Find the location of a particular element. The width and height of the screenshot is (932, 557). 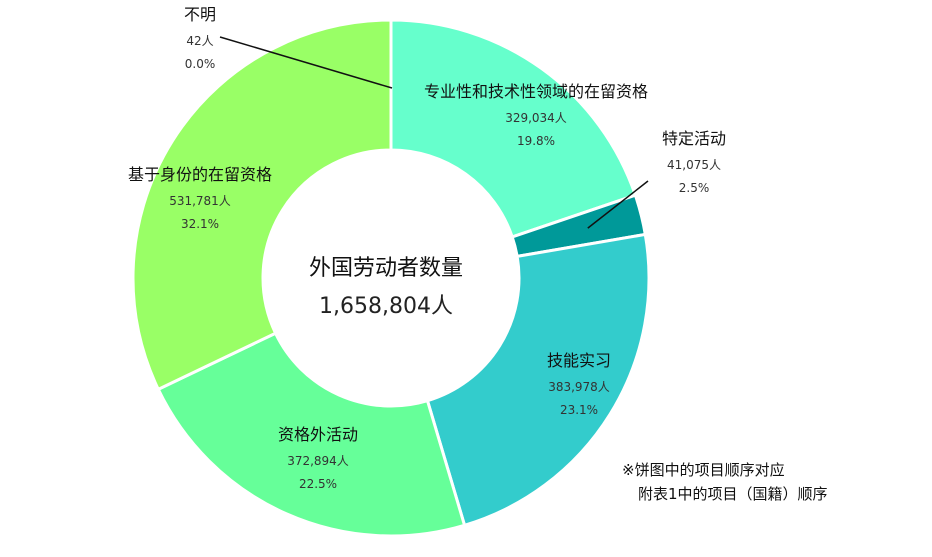

footnote-line-2: 附表1中的项目（国籍）顺序 is located at coordinates (733, 494).